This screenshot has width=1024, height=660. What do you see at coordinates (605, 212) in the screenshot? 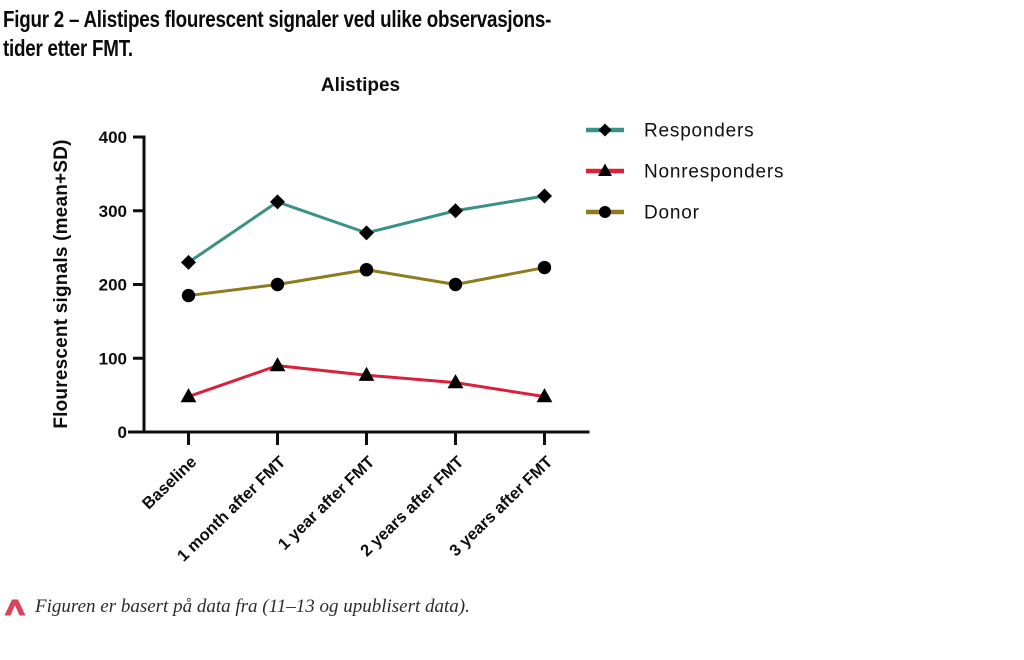
I see `legend-marker-donor` at bounding box center [605, 212].